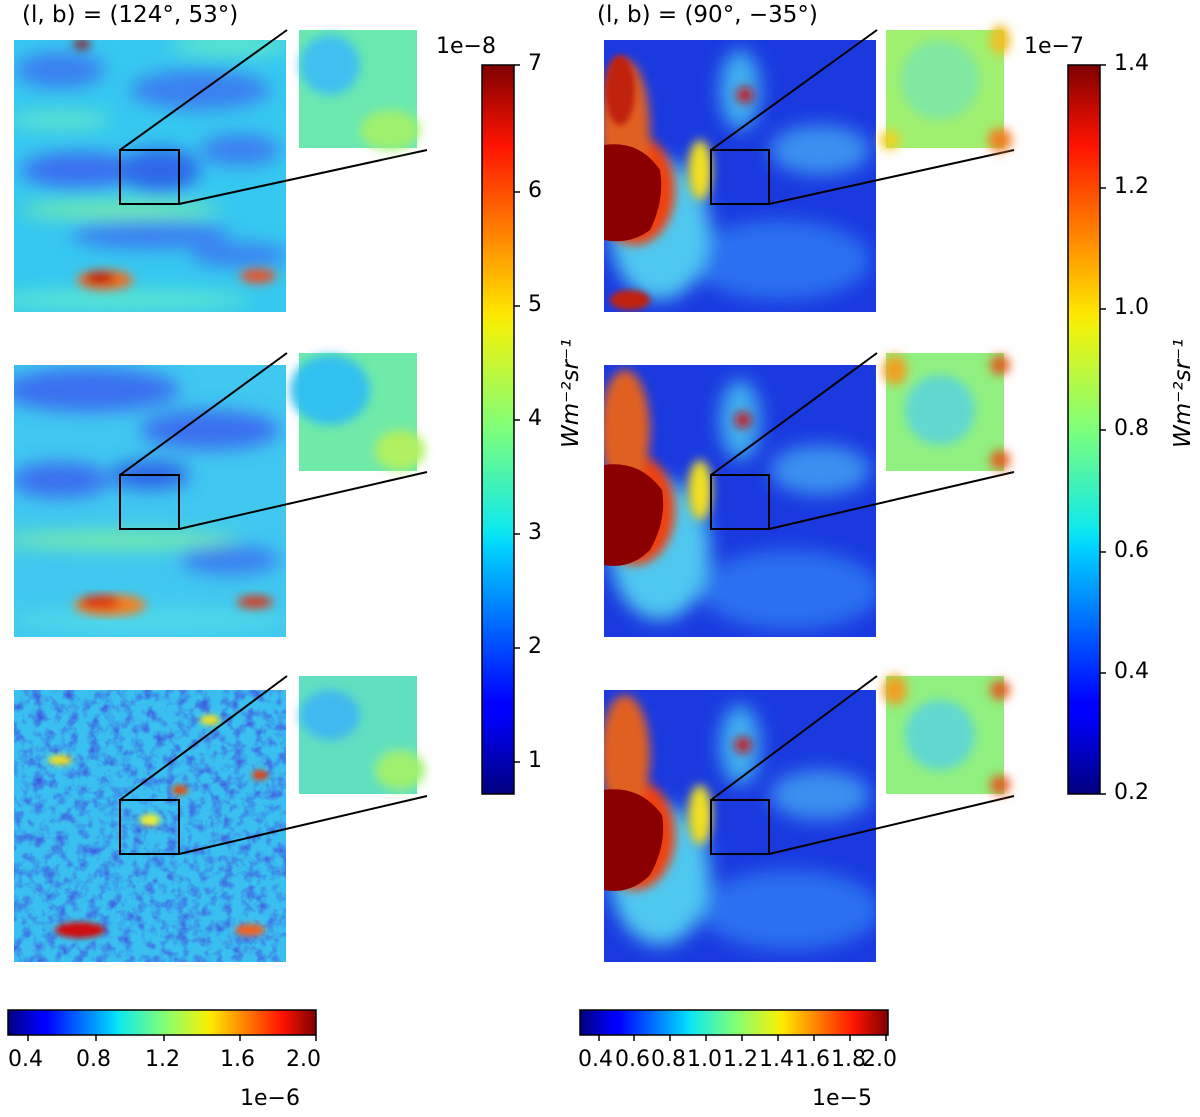 Image resolution: width=1200 pixels, height=1117 pixels. What do you see at coordinates (535, 418) in the screenshot?
I see `colorbar-left-tick: 4` at bounding box center [535, 418].